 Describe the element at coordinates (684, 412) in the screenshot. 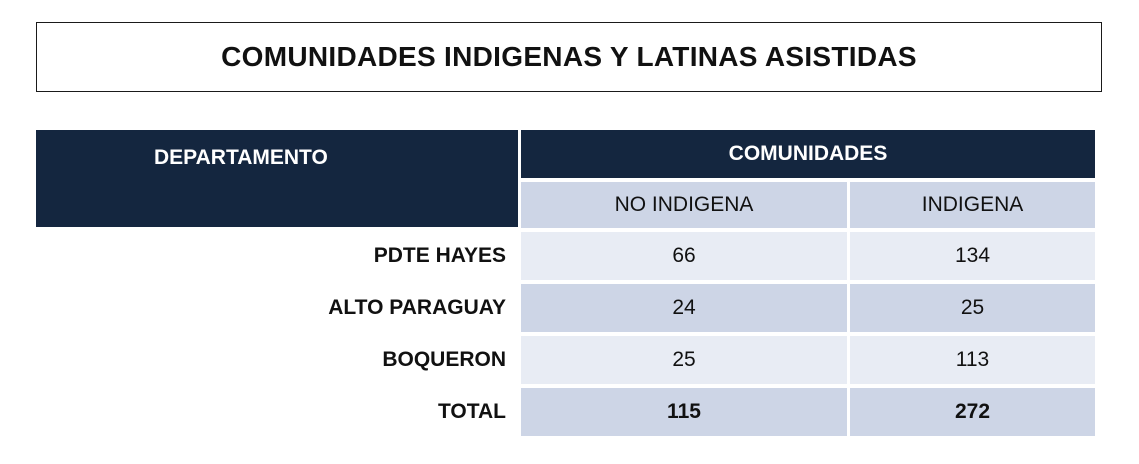

I see `cell-total-no-indigena: 115` at that location.